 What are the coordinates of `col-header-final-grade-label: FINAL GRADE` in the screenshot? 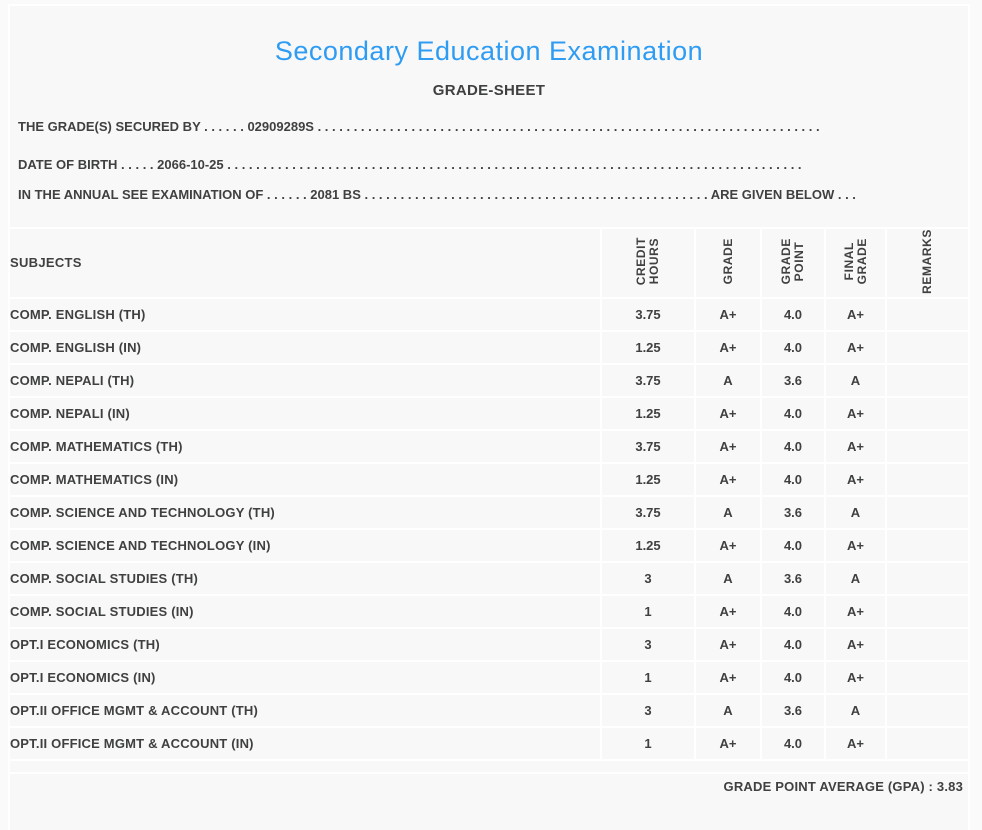 It's located at (855, 261).